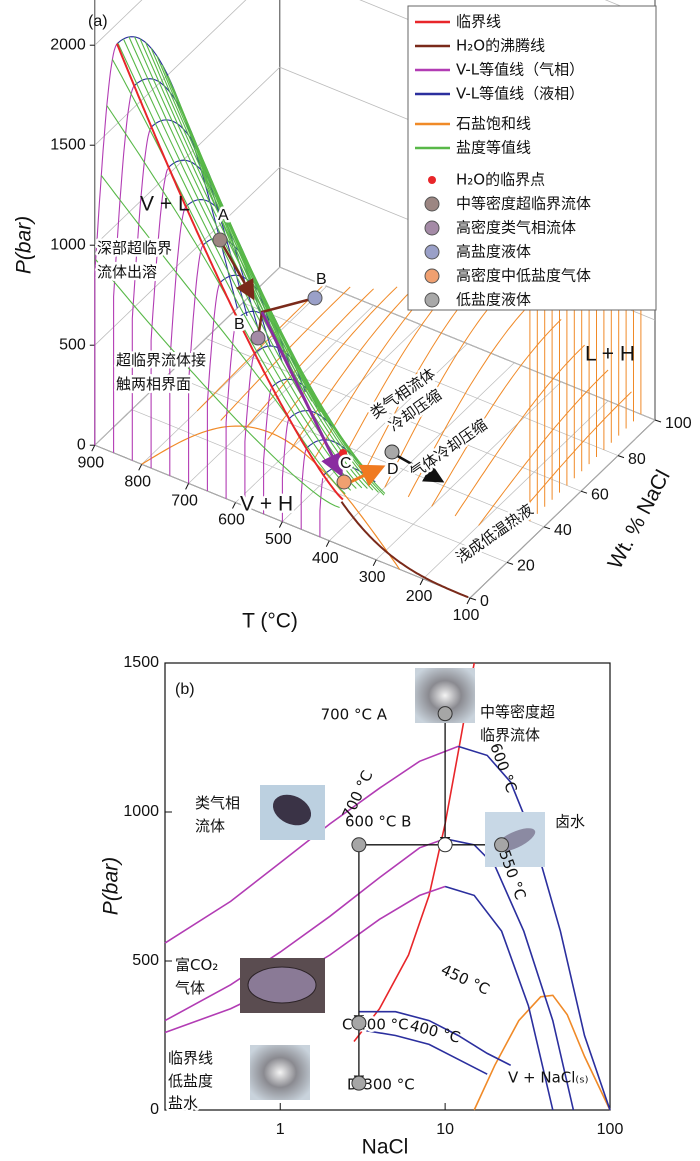 This screenshot has height=1161, width=700. Describe the element at coordinates (465, 980) in the screenshot. I see `curve-label: 450 °C` at that location.